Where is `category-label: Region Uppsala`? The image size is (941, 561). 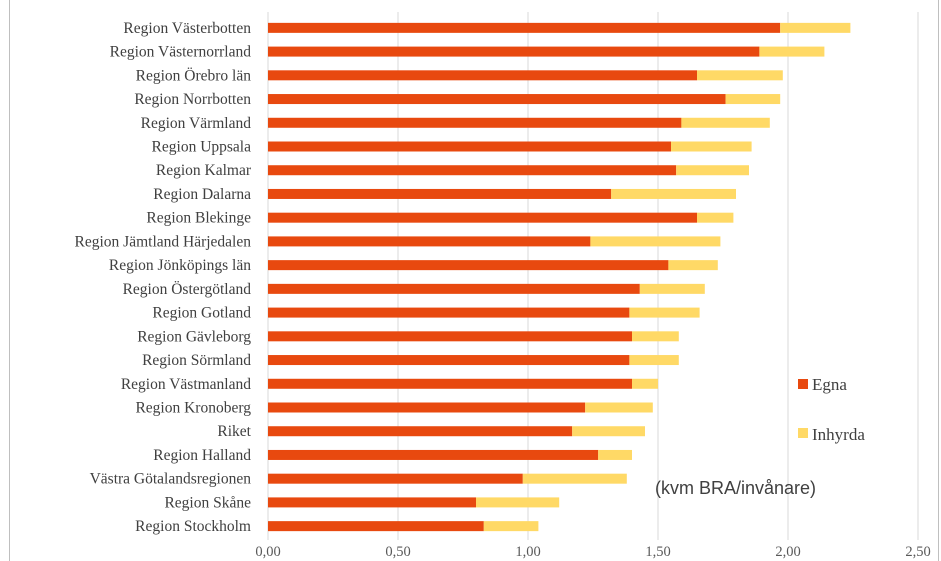
category-label: Region Uppsala is located at coordinates (202, 147).